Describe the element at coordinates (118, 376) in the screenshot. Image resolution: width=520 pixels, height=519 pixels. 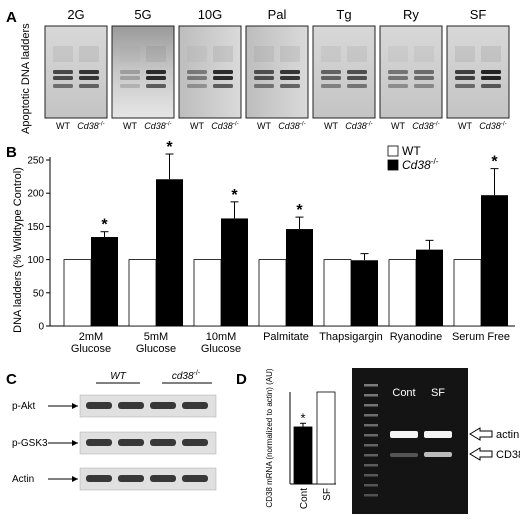
I see `group-label: WT` at that location.